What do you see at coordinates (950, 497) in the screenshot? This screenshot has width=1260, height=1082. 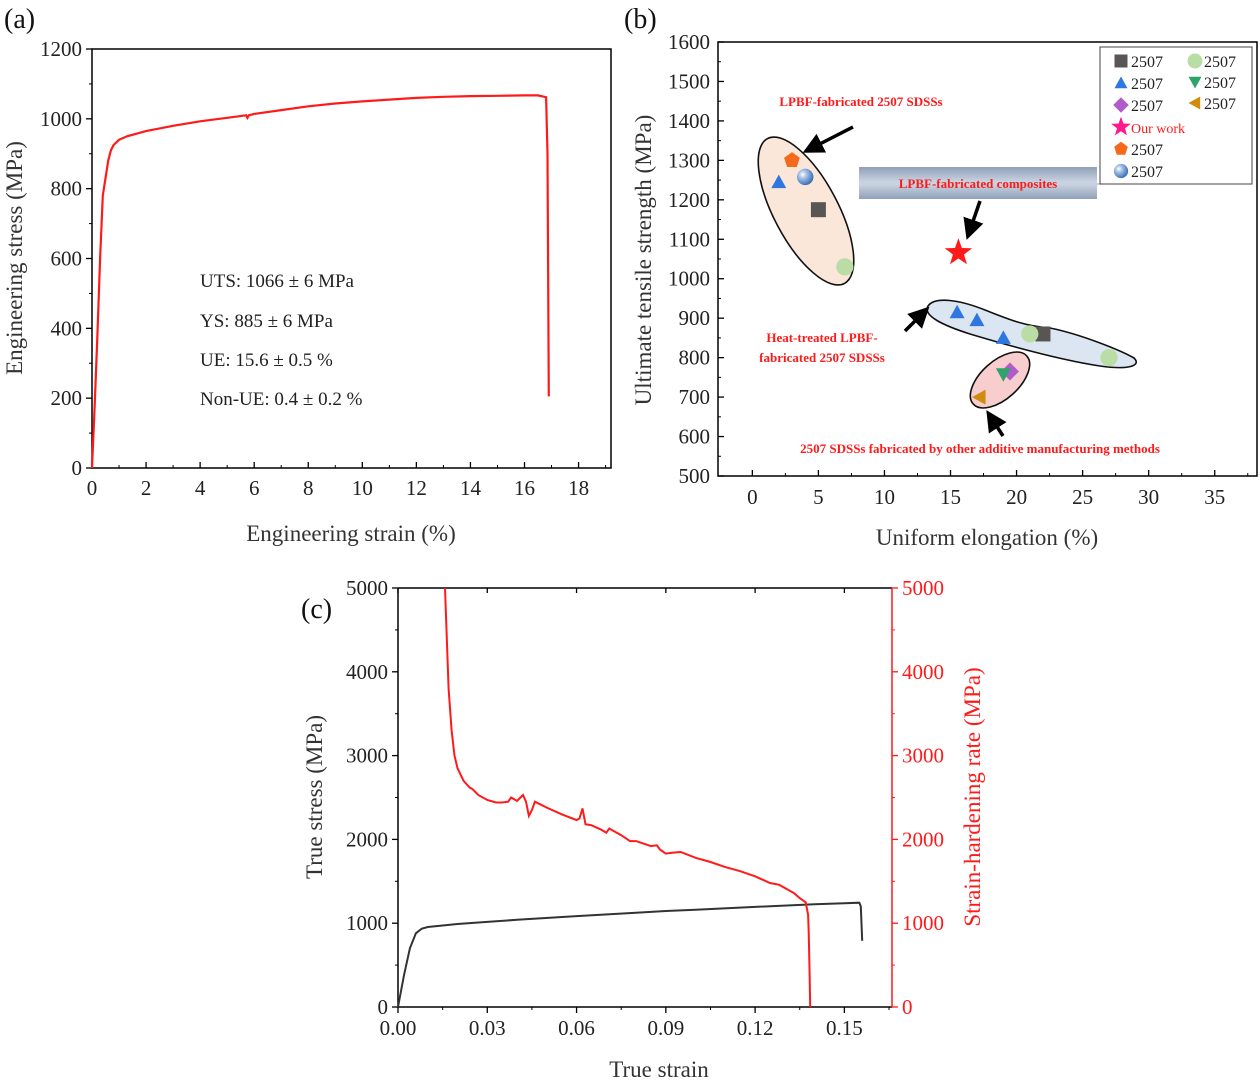 I see `panel-b-x-tick-label: 15` at bounding box center [950, 497].